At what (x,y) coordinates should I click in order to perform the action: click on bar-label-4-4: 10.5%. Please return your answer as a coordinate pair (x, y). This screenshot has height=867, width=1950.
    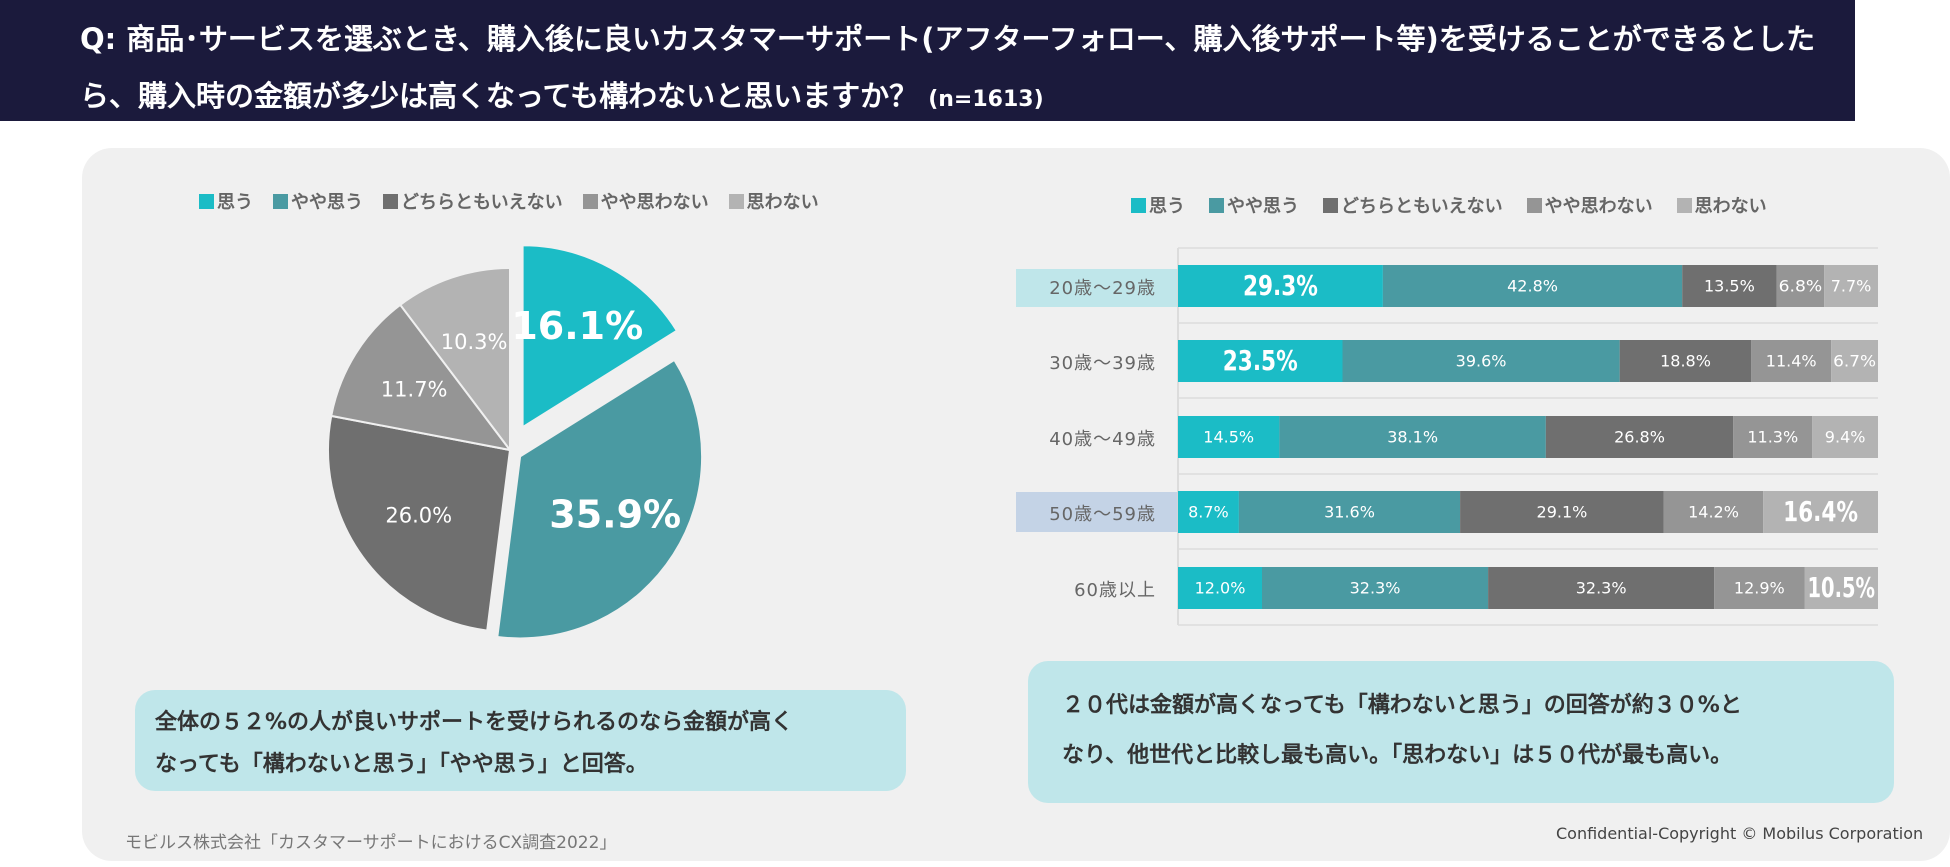
    Looking at the image, I should click on (1842, 587).